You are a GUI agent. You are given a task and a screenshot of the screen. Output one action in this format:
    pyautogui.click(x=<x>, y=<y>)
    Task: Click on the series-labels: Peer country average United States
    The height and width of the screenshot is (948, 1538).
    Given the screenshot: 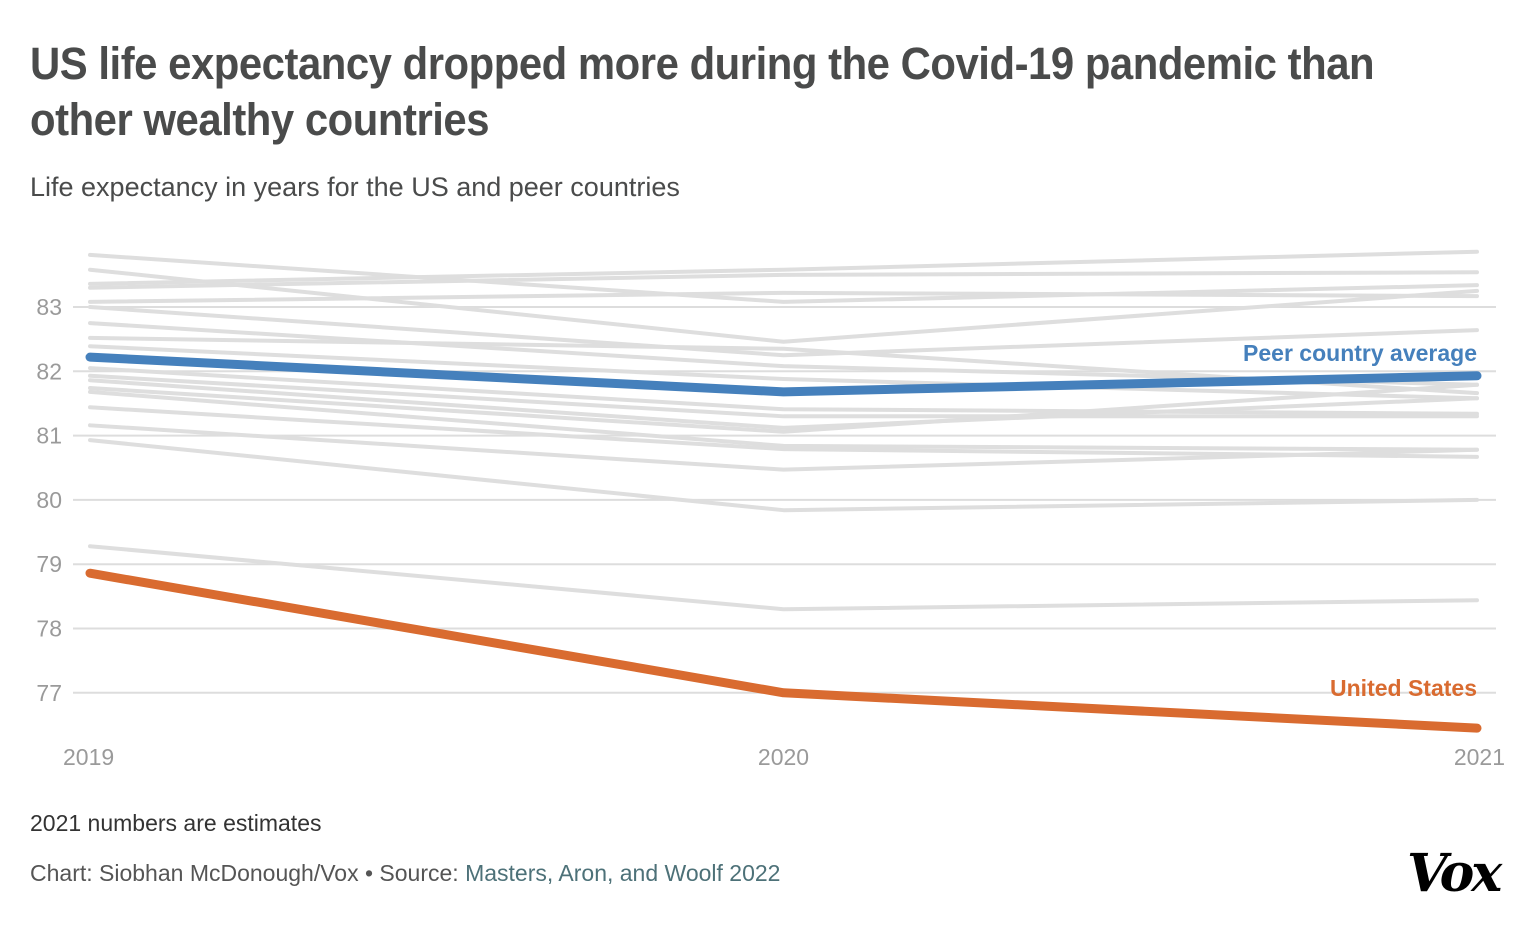 What is the action you would take?
    pyautogui.click(x=1360, y=520)
    